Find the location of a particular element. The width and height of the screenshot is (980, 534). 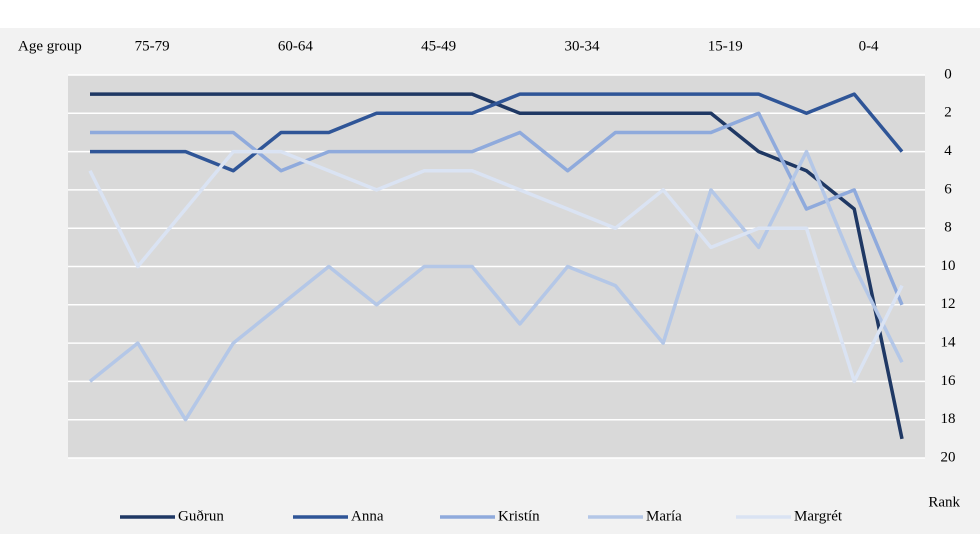

y-tick-label: 20 is located at coordinates (948, 457).